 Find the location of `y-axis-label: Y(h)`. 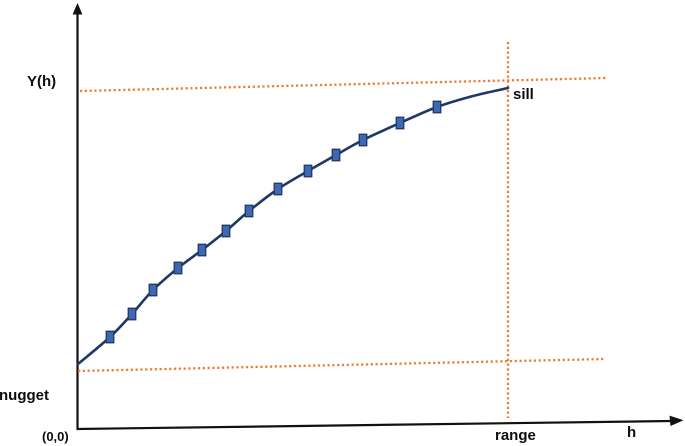

y-axis-label: Y(h) is located at coordinates (42, 81).